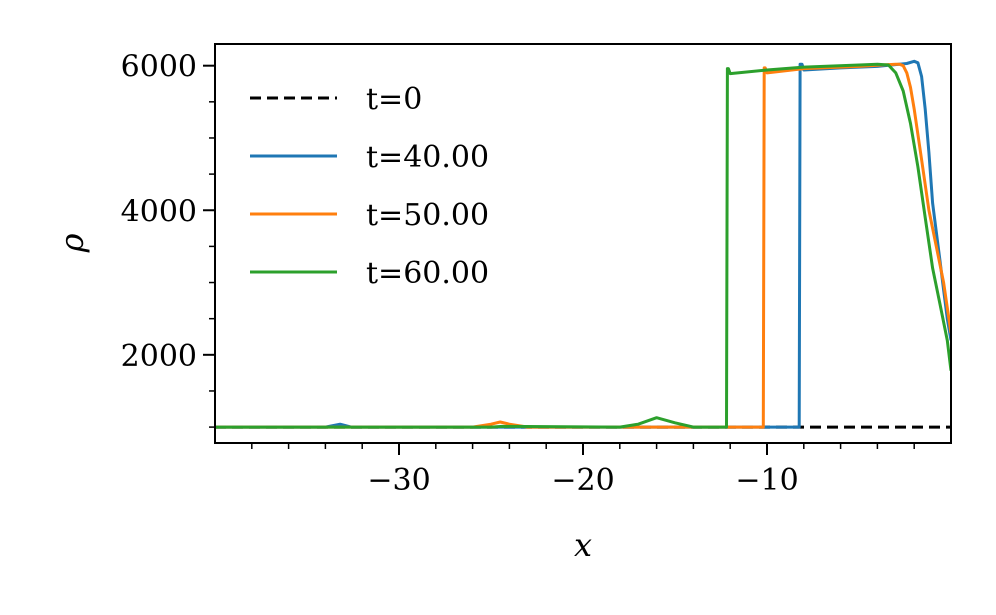 The image size is (996, 615). Describe the element at coordinates (427, 157) in the screenshot. I see `legend-label-1: t=40.00` at that location.